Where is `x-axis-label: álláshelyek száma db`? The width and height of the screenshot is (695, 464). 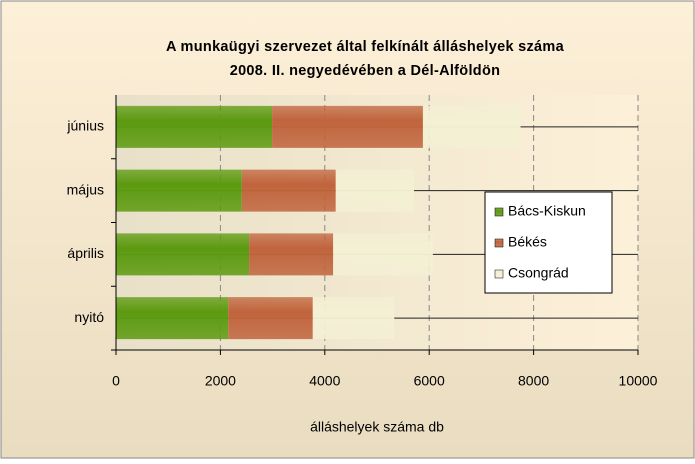 x-axis-label: álláshelyek száma db is located at coordinates (377, 427).